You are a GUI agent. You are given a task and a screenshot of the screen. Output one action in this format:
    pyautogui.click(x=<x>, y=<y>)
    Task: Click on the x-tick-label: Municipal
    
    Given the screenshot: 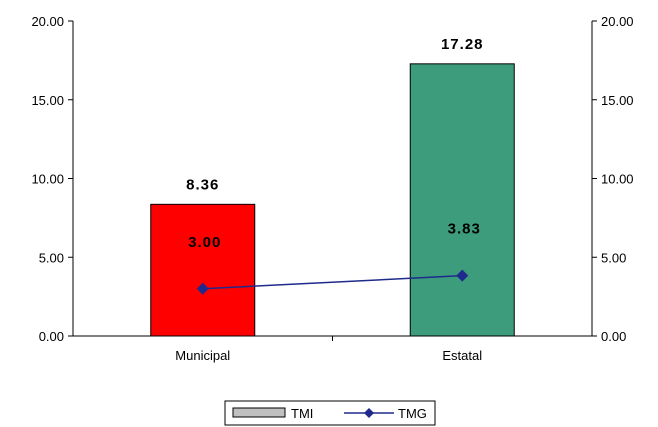 What is the action you would take?
    pyautogui.click(x=202, y=355)
    